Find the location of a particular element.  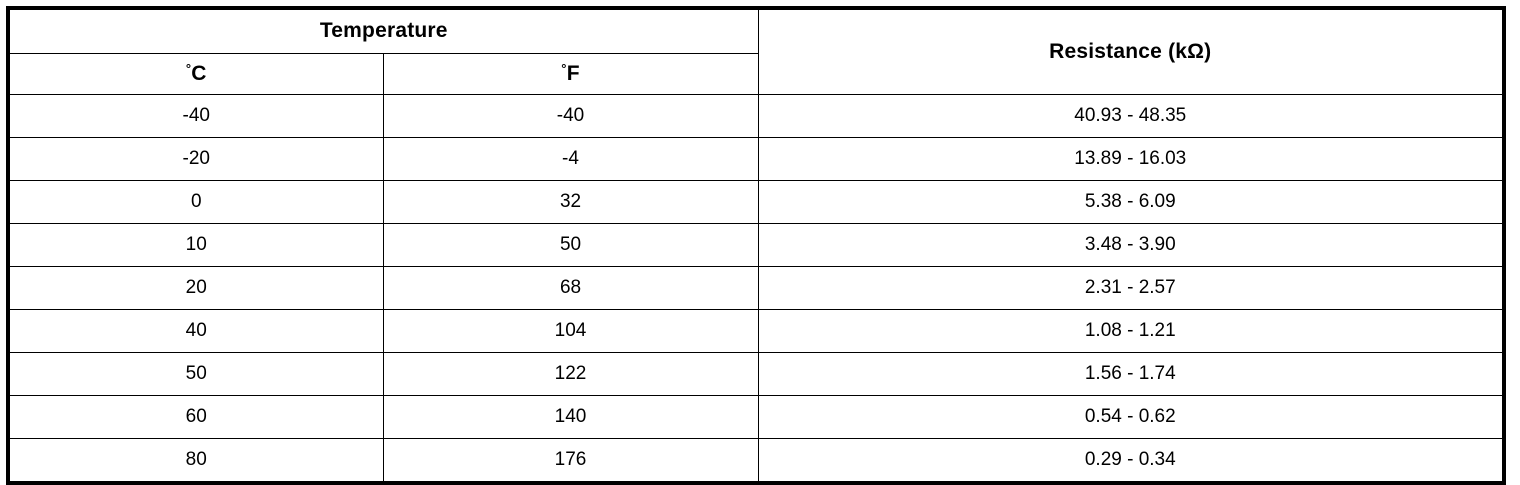

cell-fahrenheit: -40 is located at coordinates (570, 116).